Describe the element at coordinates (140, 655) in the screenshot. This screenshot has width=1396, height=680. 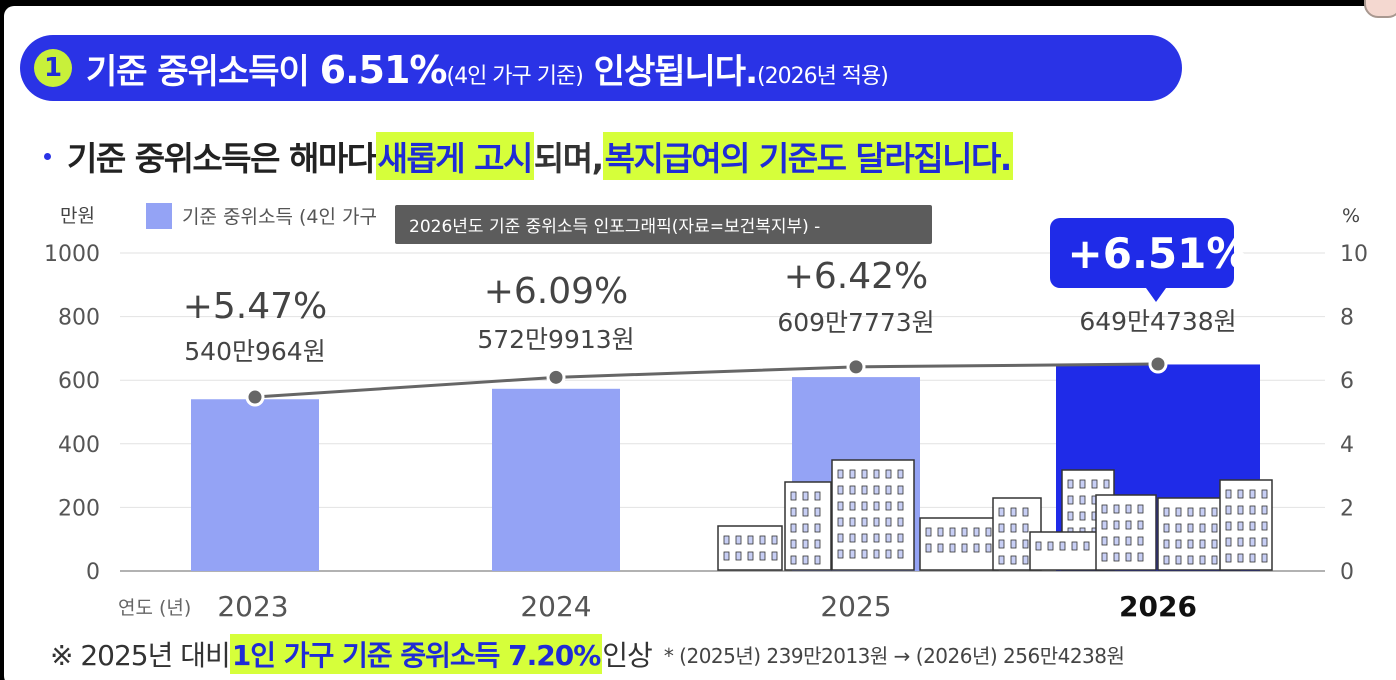
I see `footer-mark: ※ 2025년 대비` at that location.